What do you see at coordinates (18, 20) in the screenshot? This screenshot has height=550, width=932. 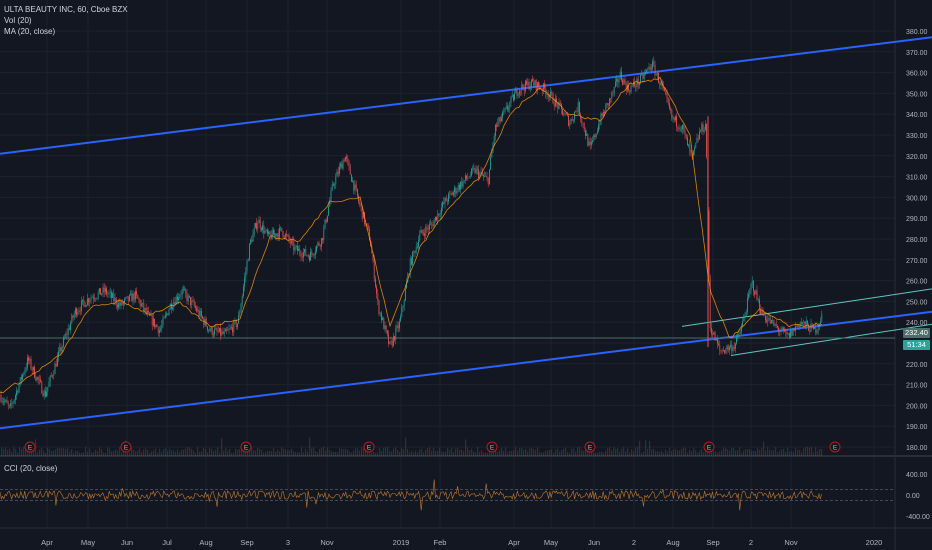 I see `volume-legend: Vol (20)` at bounding box center [18, 20].